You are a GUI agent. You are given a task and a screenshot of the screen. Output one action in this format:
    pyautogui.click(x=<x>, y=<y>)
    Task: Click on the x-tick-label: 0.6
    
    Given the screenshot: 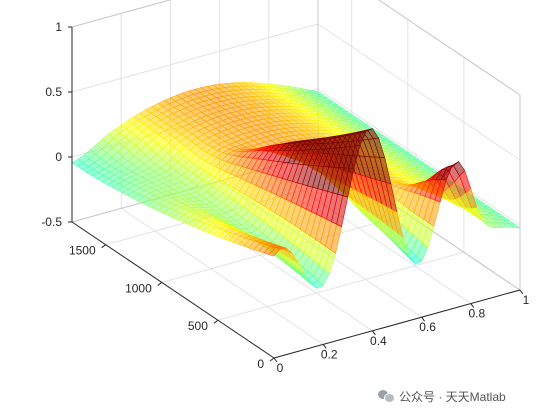 What is the action you would take?
    pyautogui.click(x=427, y=327)
    